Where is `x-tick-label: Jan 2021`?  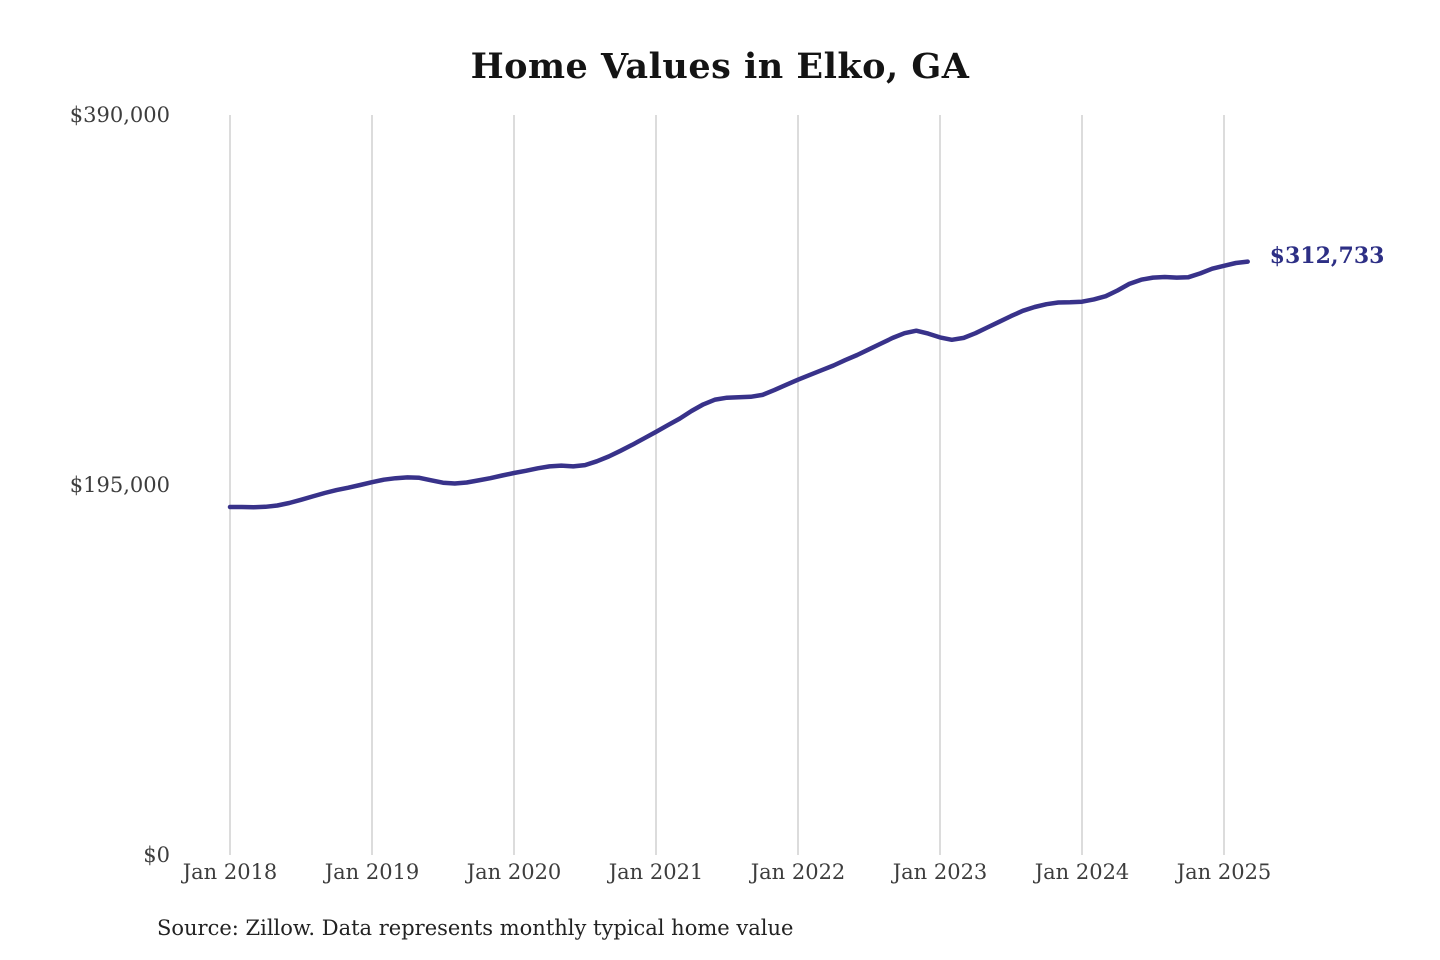
x-tick-label: Jan 2021 is located at coordinates (656, 872).